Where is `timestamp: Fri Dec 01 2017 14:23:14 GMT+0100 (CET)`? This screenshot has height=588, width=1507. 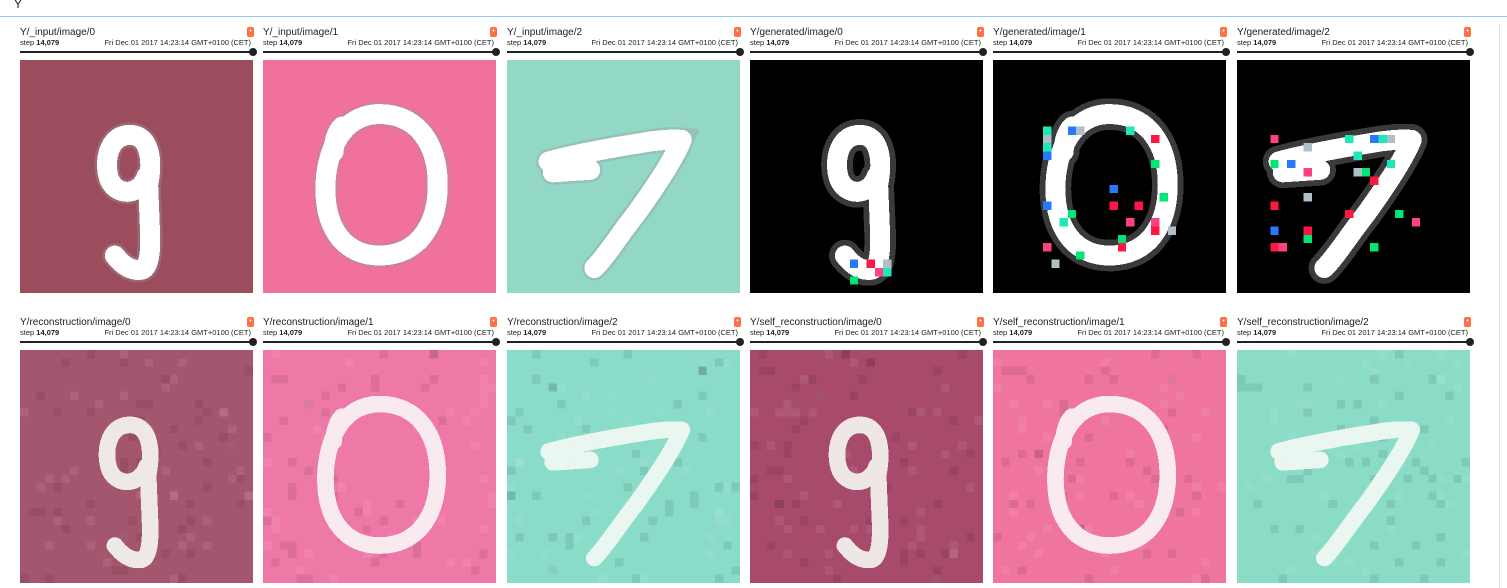 timestamp: Fri Dec 01 2017 14:23:14 GMT+0100 (CET) is located at coordinates (907, 332).